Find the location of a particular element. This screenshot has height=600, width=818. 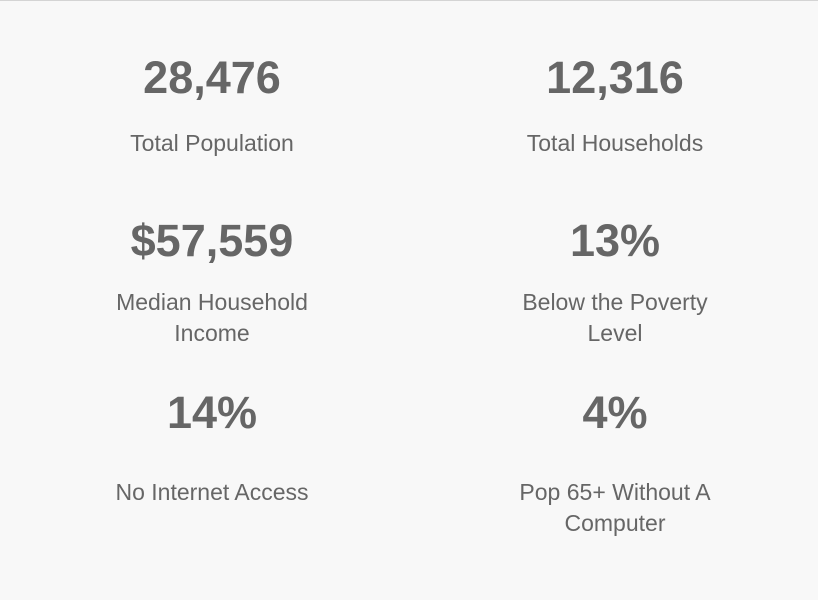

stat-value: $57,559 is located at coordinates (212, 240).